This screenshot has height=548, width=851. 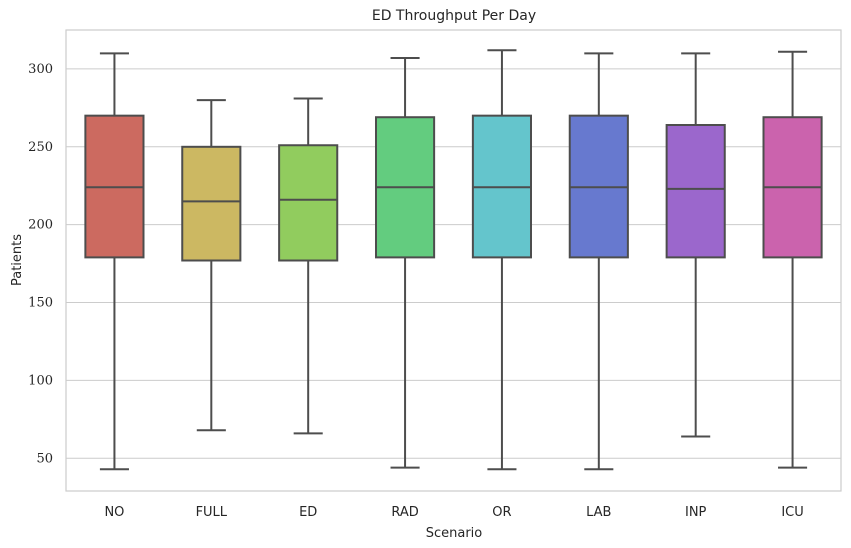 I want to click on y-axis-label: Patients, so click(x=17, y=260).